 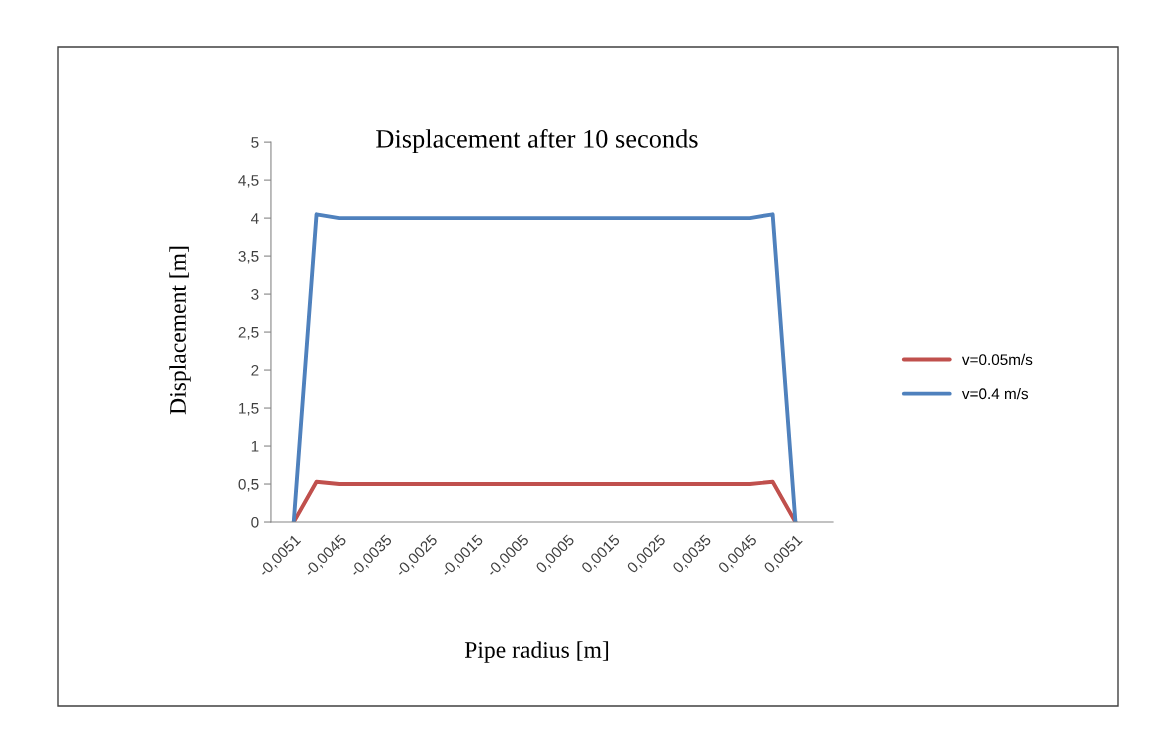 I want to click on y-tick-label: 2, so click(x=255, y=370).